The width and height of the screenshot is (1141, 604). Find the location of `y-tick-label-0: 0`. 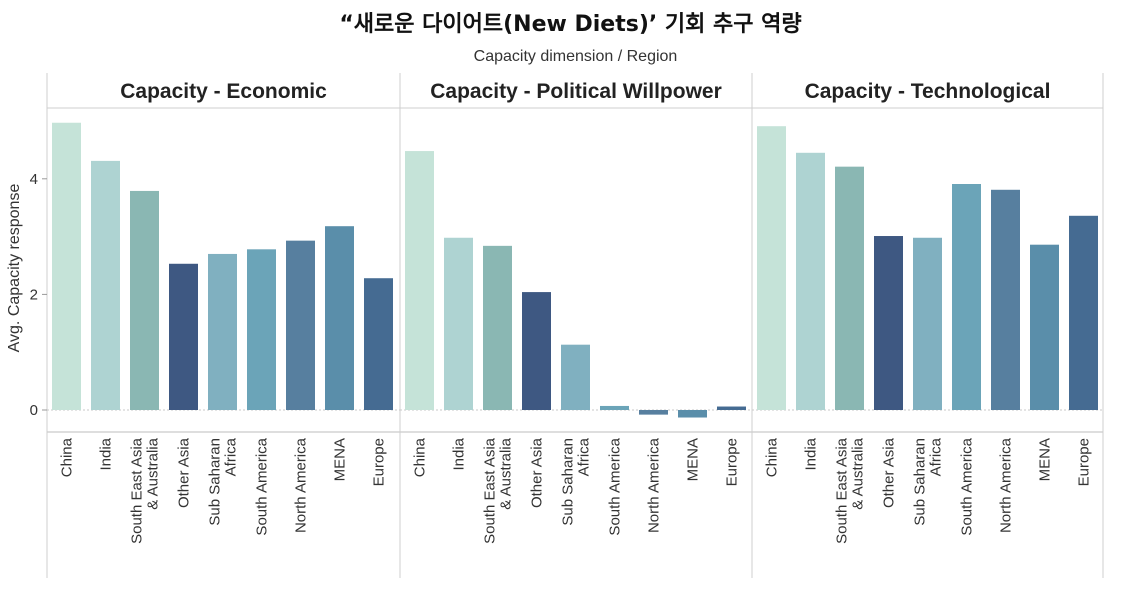

y-tick-label-0: 0 is located at coordinates (34, 410).